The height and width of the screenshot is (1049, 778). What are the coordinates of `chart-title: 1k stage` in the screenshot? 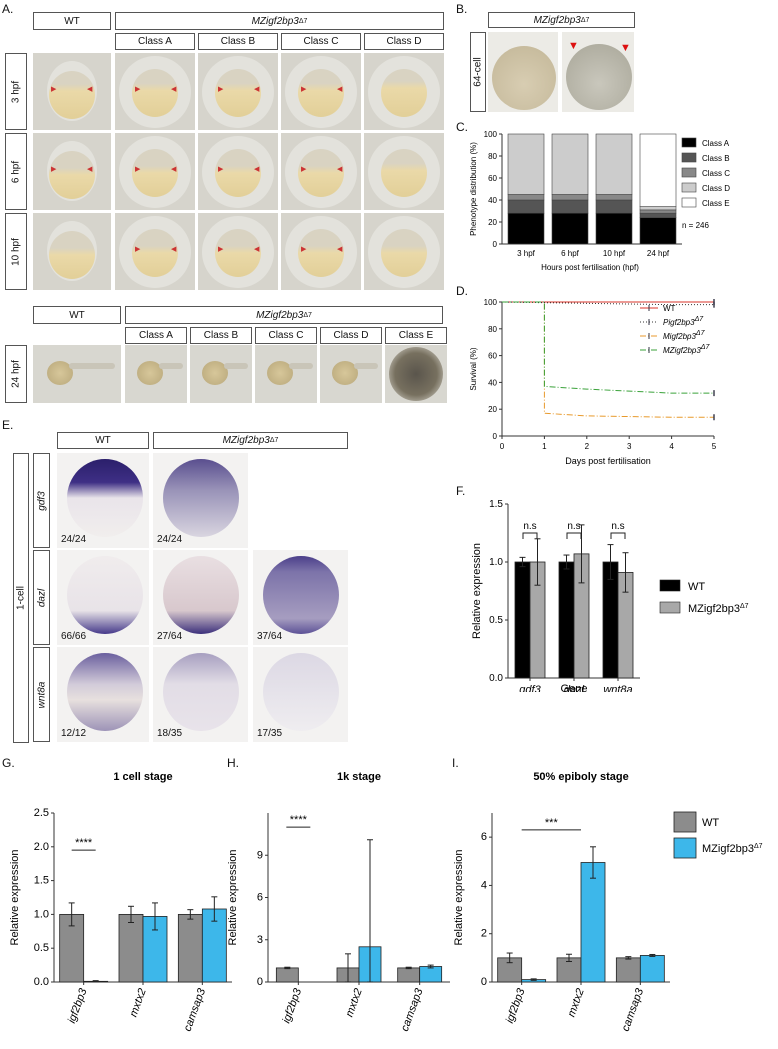 It's located at (359, 777).